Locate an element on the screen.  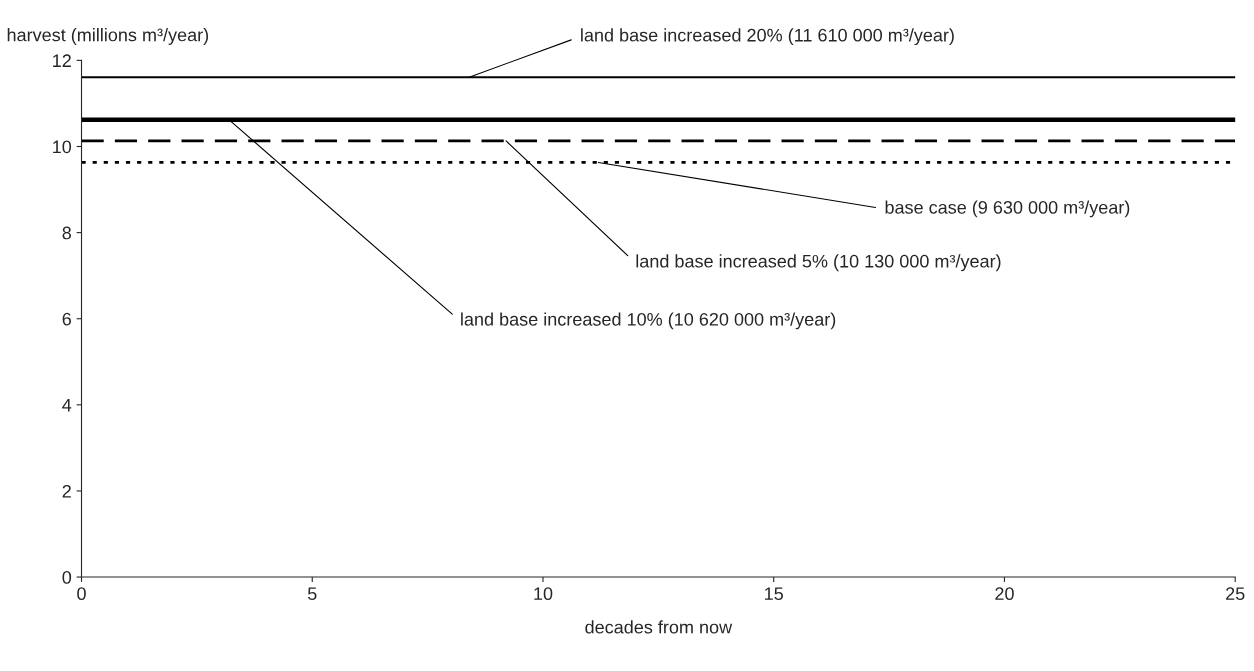
x-tick-label: 0 is located at coordinates (81, 594).